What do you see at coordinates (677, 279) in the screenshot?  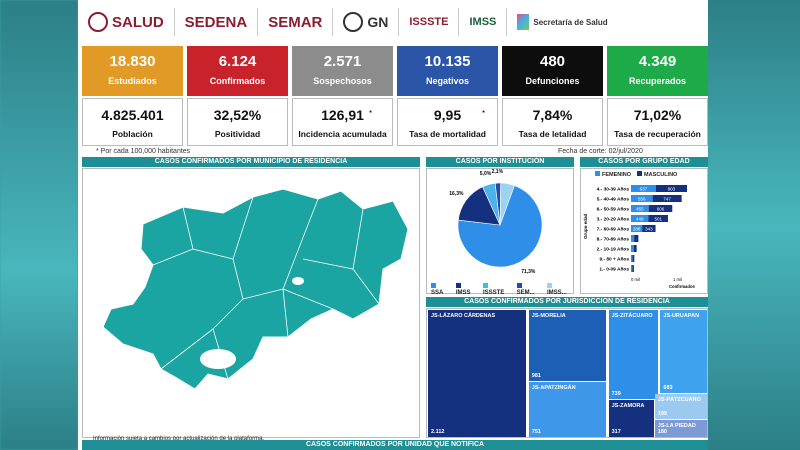 I see `age-x-tick-1: 1 mil` at bounding box center [677, 279].